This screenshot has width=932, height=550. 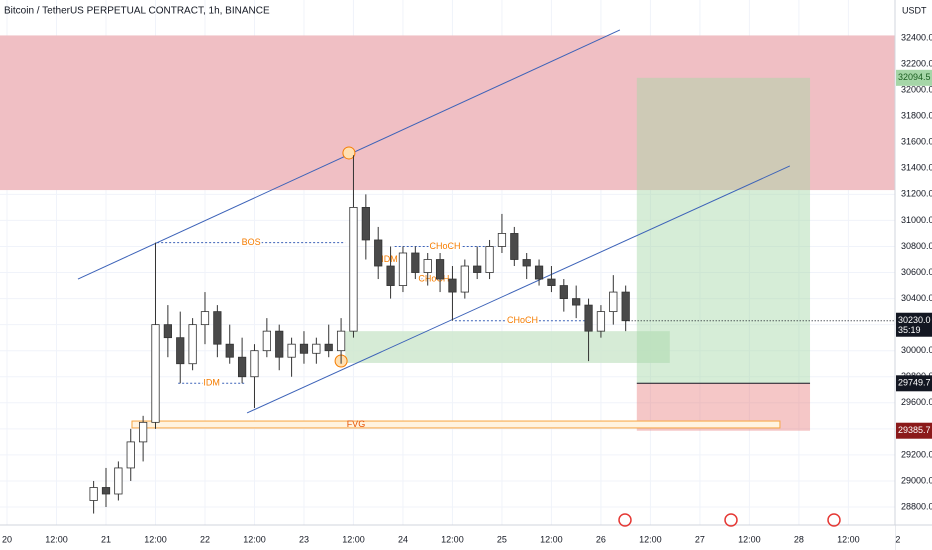 I want to click on last-price-bg, so click(x=914, y=324).